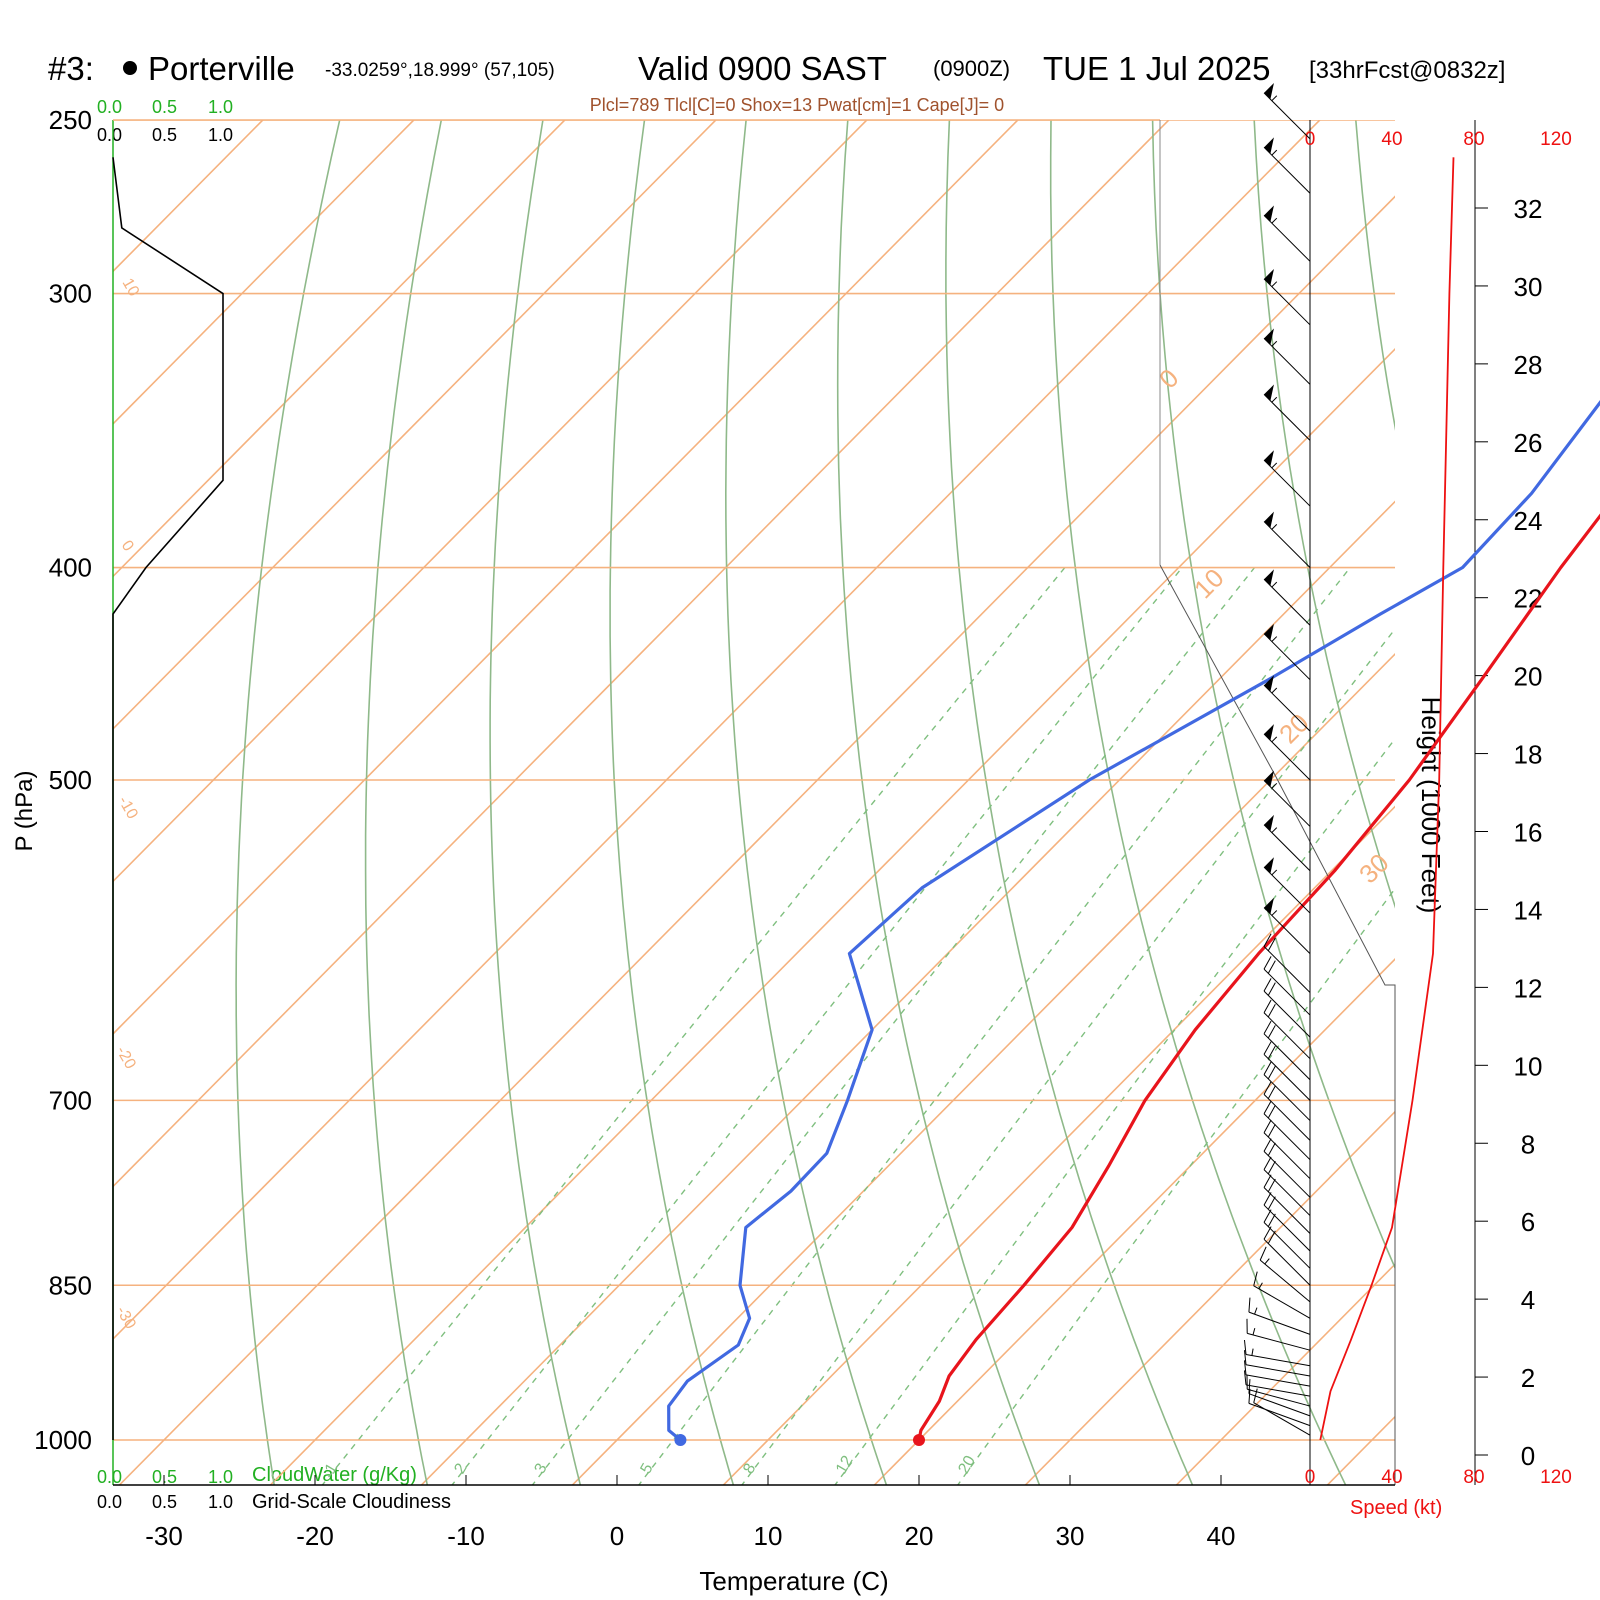  Describe the element at coordinates (1294, 729) in the screenshot. I see `isotherm-label: 20` at that location.